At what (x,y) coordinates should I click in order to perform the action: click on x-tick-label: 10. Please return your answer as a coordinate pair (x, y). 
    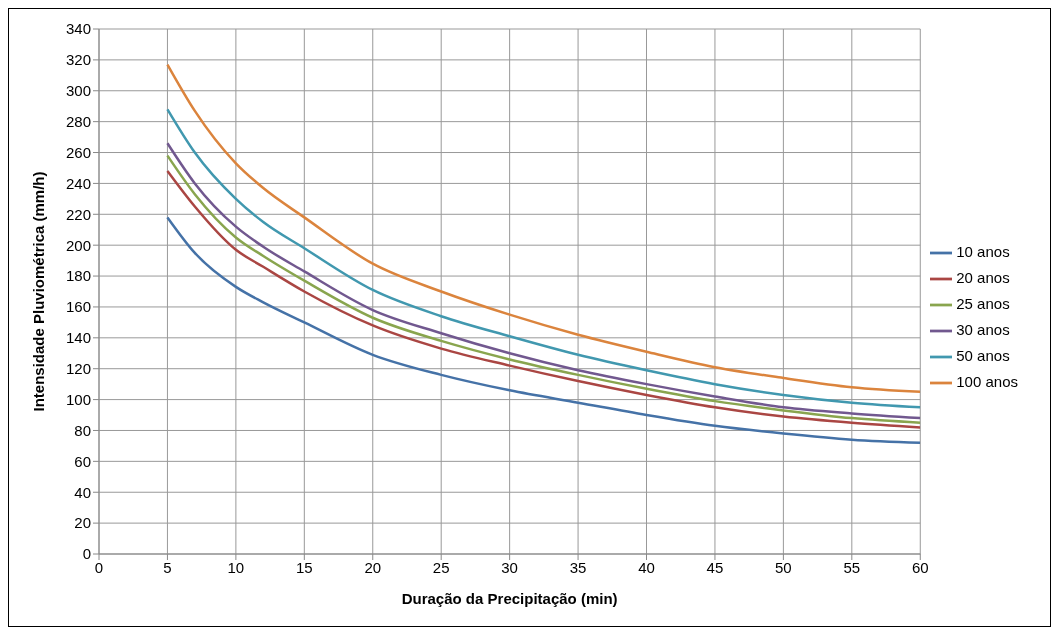
    Looking at the image, I should click on (236, 567).